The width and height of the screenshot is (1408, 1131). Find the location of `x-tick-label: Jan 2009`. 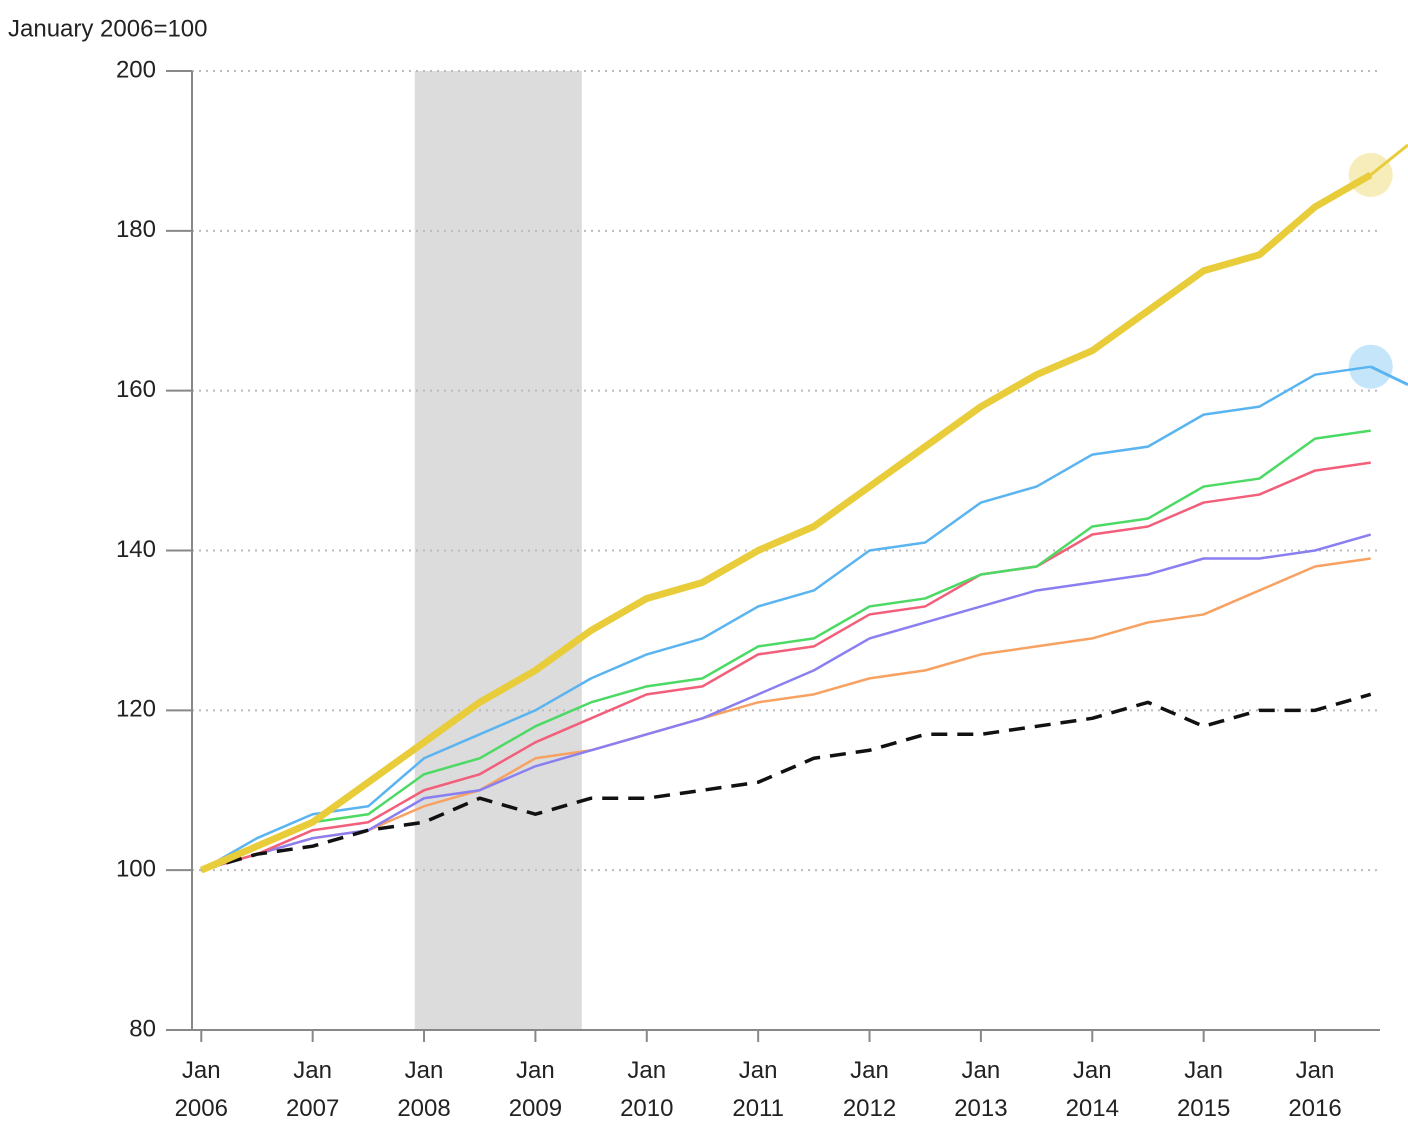

x-tick-label: Jan 2009 is located at coordinates (535, 1089).